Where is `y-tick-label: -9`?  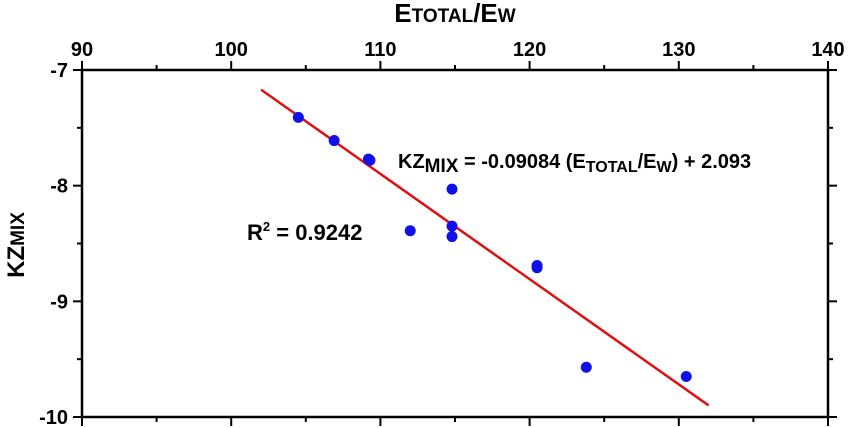
y-tick-label: -9 is located at coordinates (59, 302).